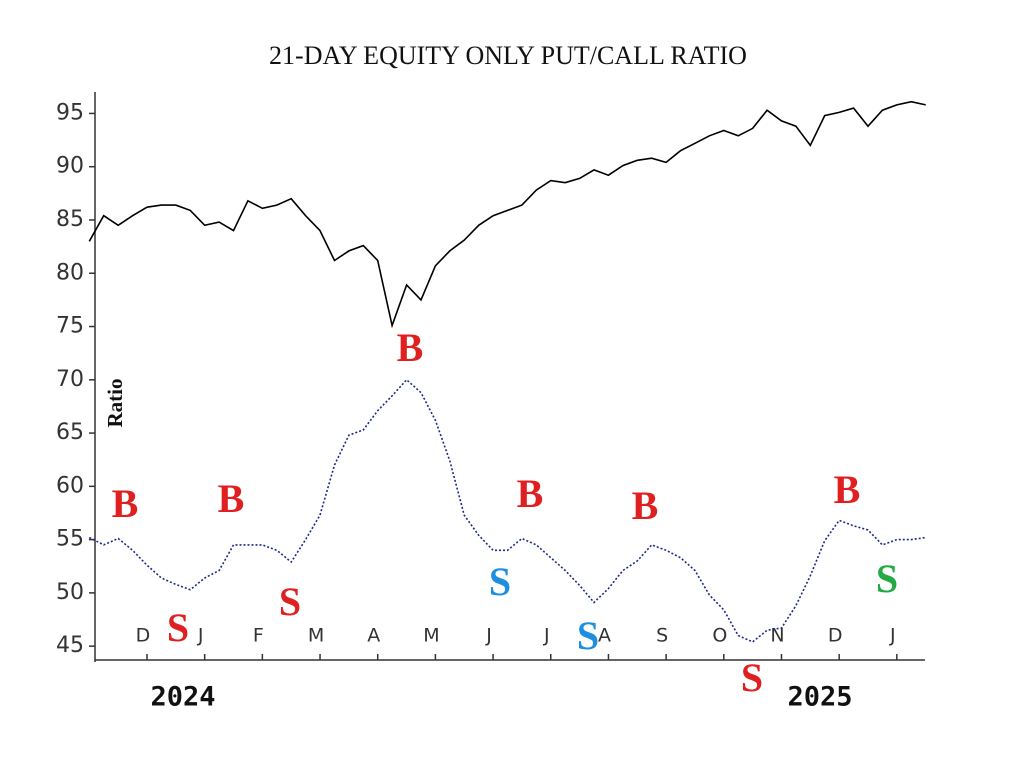 This screenshot has width=1020, height=758. What do you see at coordinates (70, 645) in the screenshot?
I see `y-tick-label: 45` at bounding box center [70, 645].